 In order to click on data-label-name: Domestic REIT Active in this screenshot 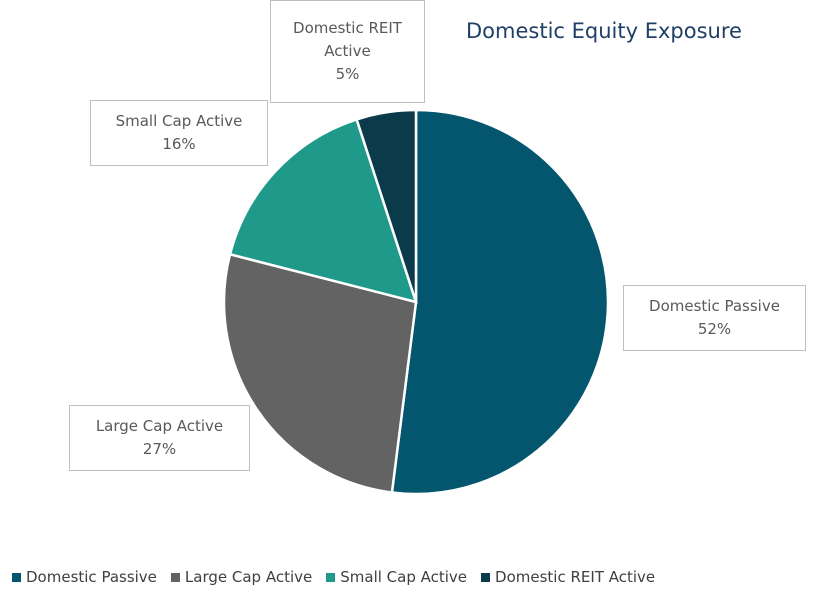, I will do `click(347, 39)`.